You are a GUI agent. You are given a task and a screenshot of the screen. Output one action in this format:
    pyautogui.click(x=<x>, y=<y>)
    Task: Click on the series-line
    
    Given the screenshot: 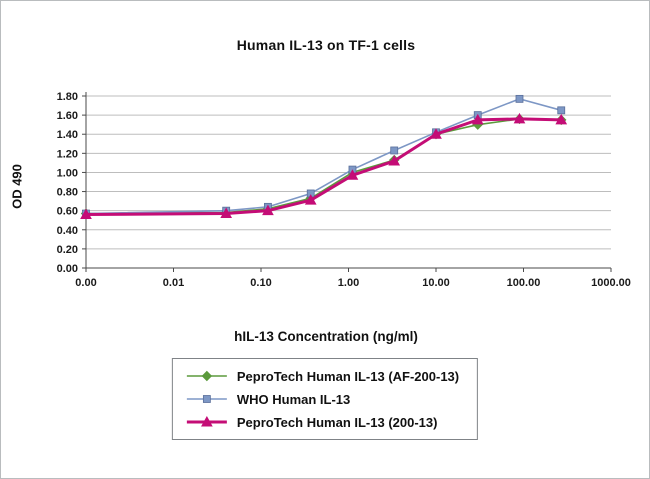 What is the action you would take?
    pyautogui.click(x=324, y=166)
    